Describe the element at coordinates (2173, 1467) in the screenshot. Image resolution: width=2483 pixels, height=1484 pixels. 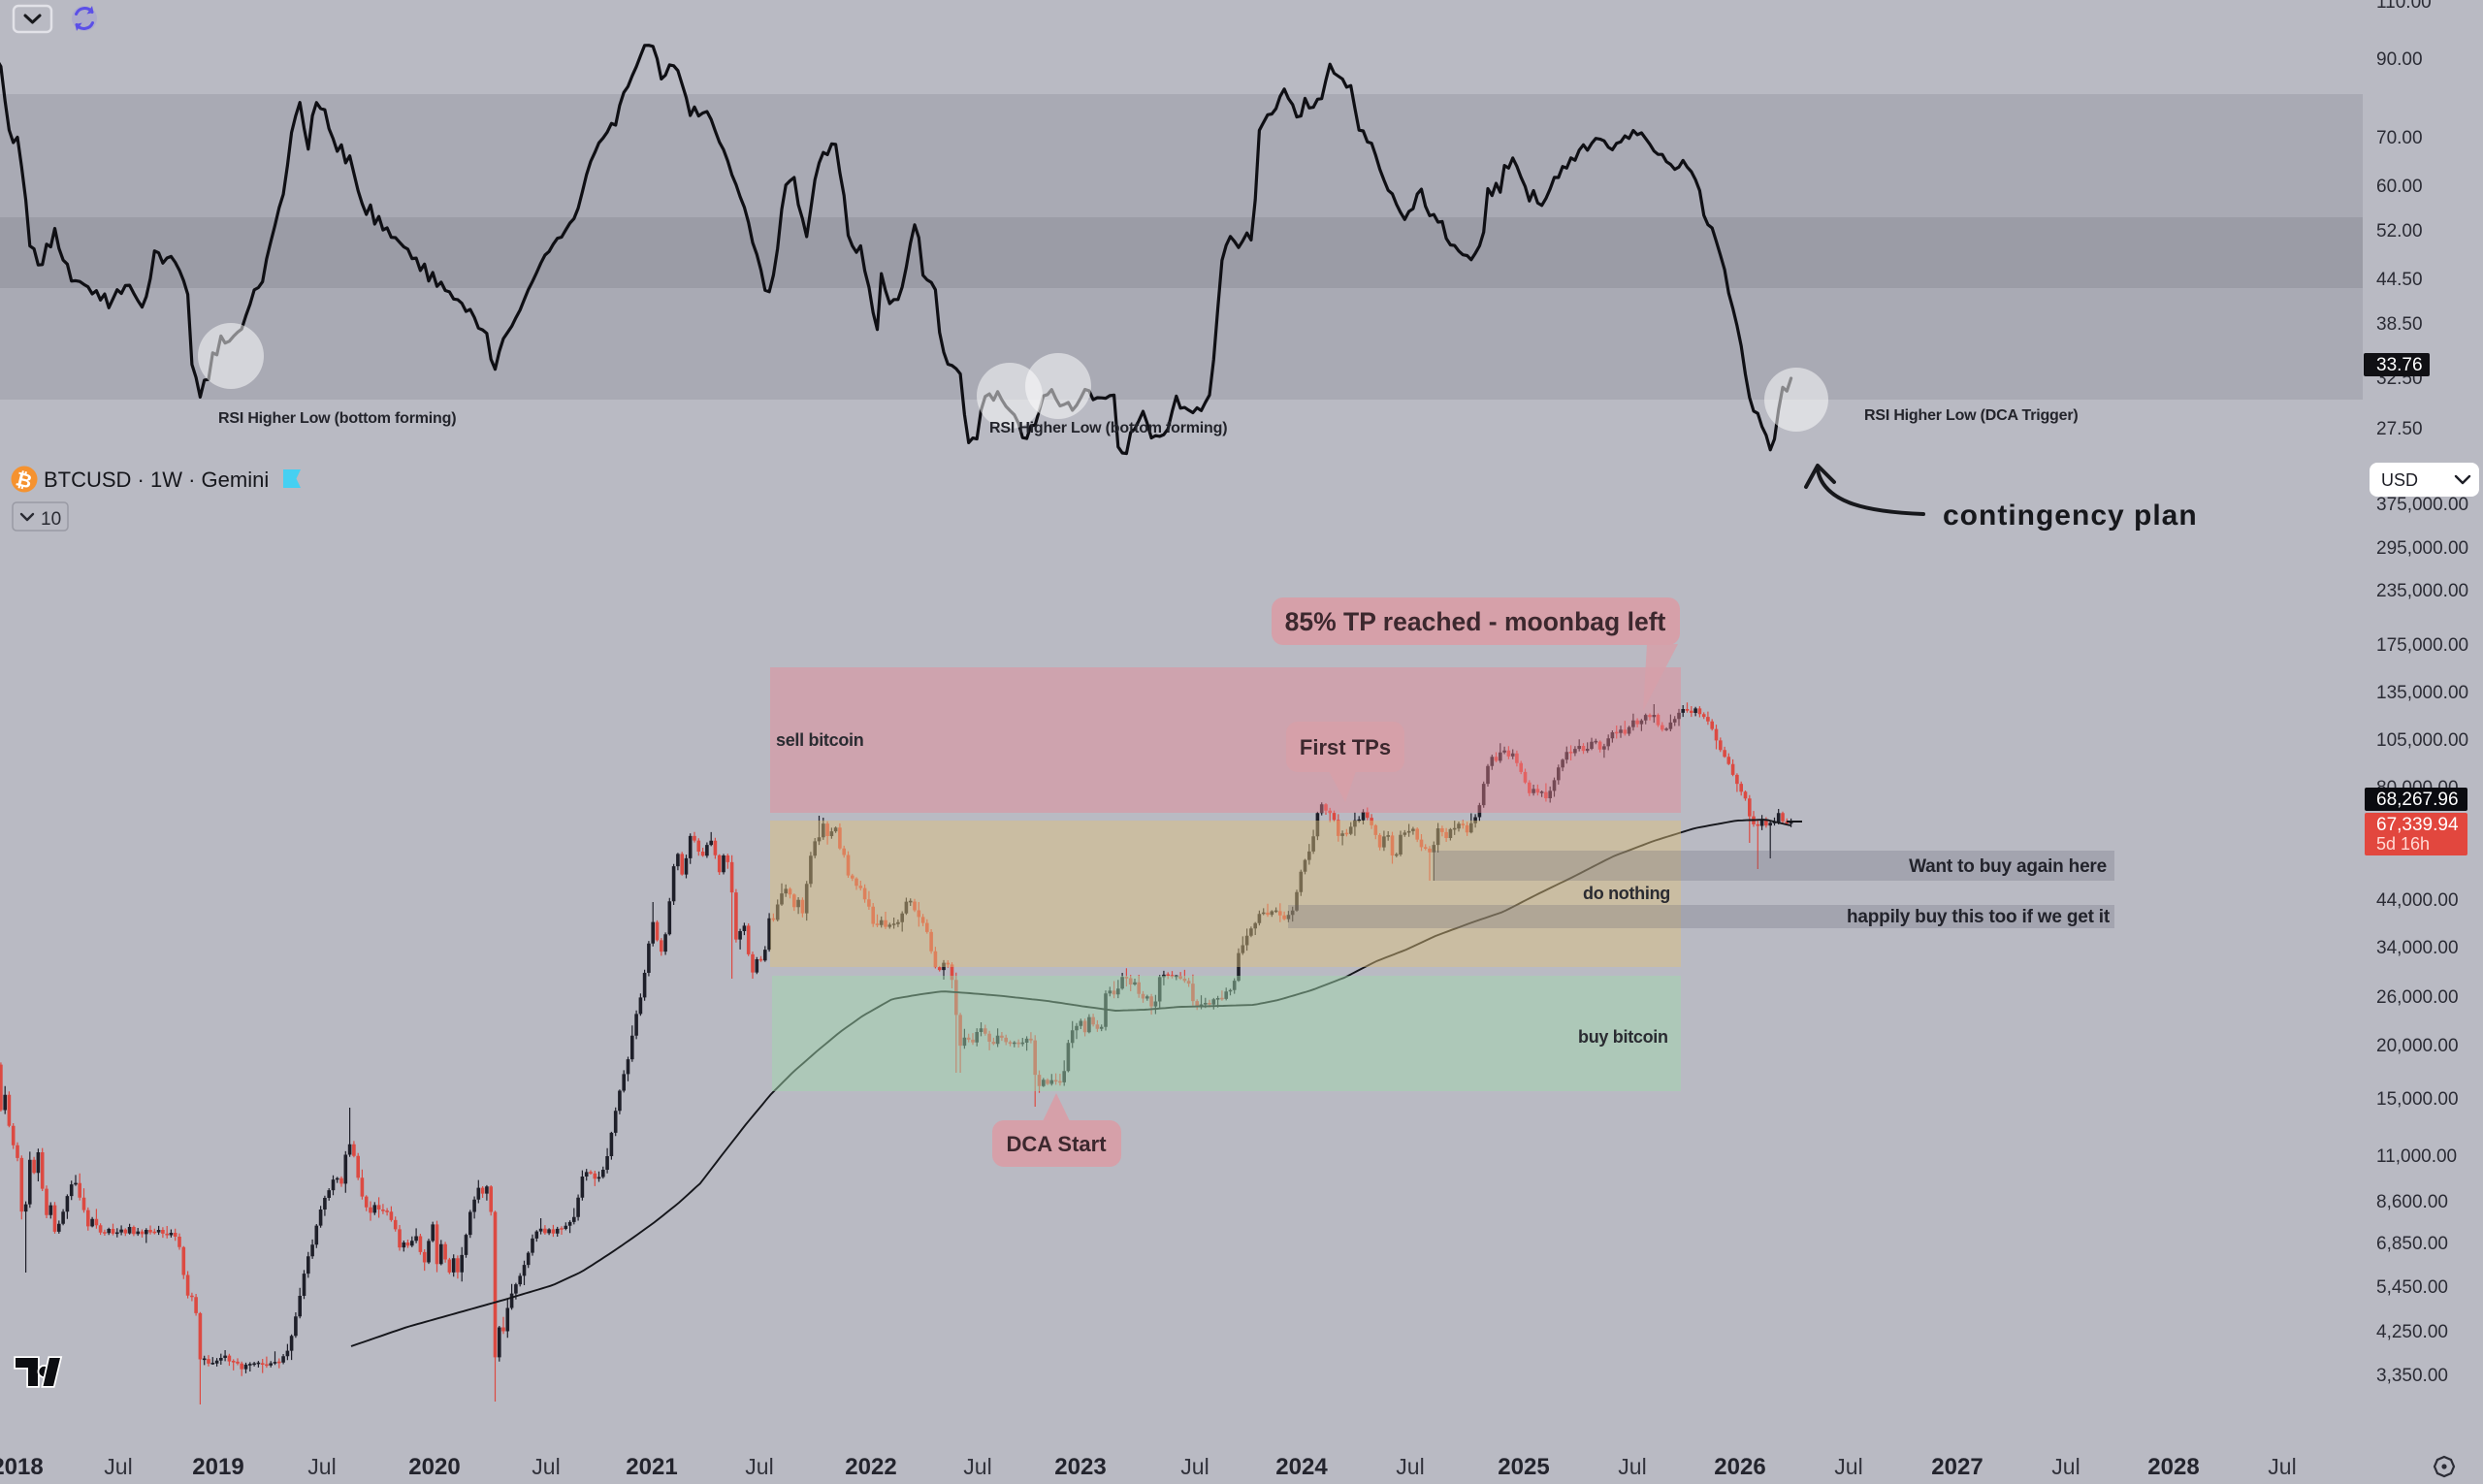
I see `svg-text: 2028` at that location.